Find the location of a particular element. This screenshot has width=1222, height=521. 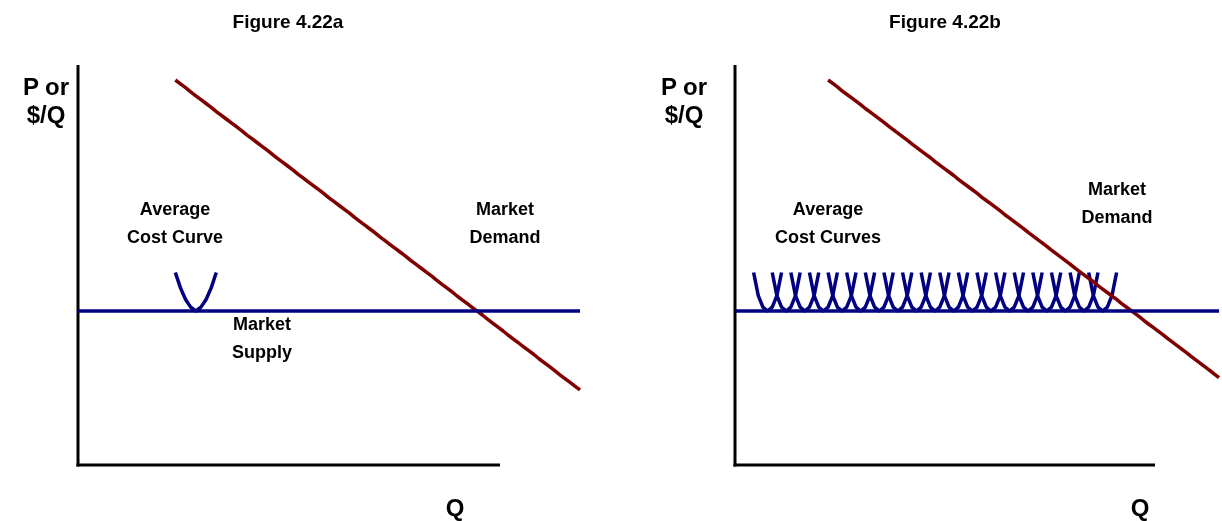

series-label: Market Supply is located at coordinates (262, 338).